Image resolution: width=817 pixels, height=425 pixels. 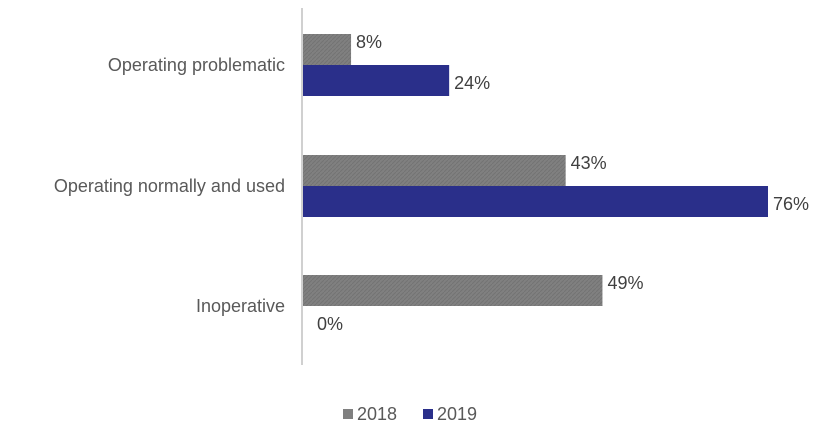 I want to click on legend-label-2018: 2018, so click(x=377, y=414).